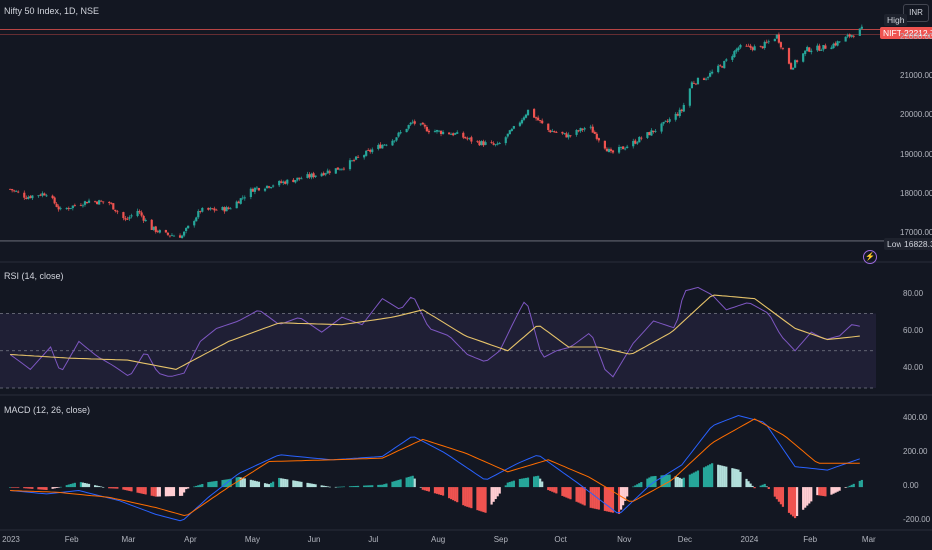  What do you see at coordinates (915, 451) in the screenshot?
I see `macd-tick-label: 200.00` at bounding box center [915, 451].